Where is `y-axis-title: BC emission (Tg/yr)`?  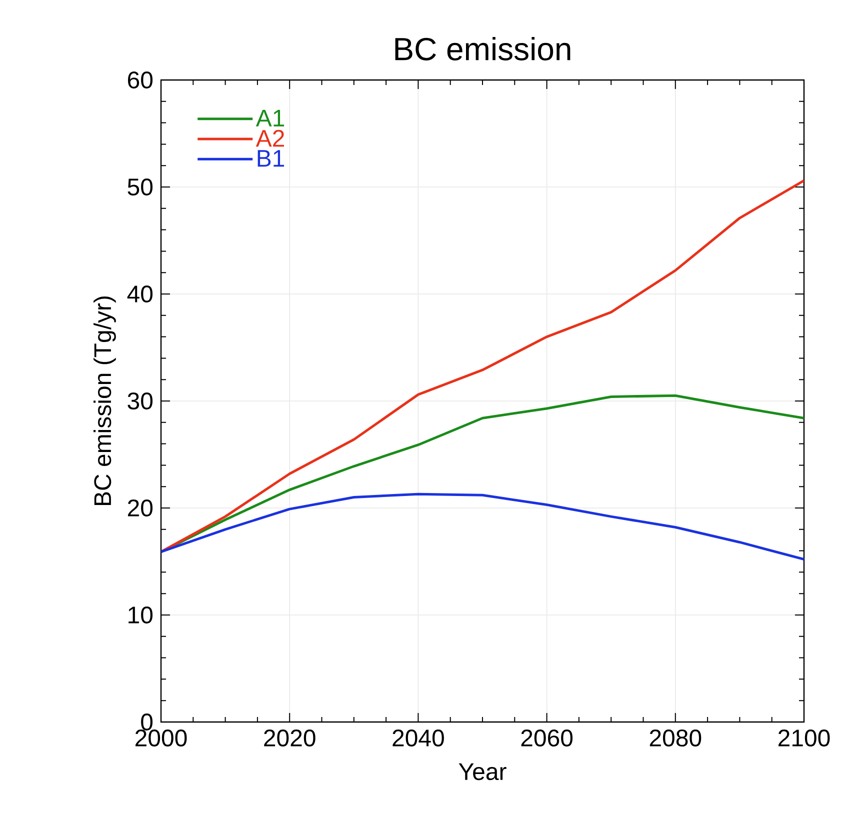 y-axis-title: BC emission (Tg/yr) is located at coordinates (105, 401).